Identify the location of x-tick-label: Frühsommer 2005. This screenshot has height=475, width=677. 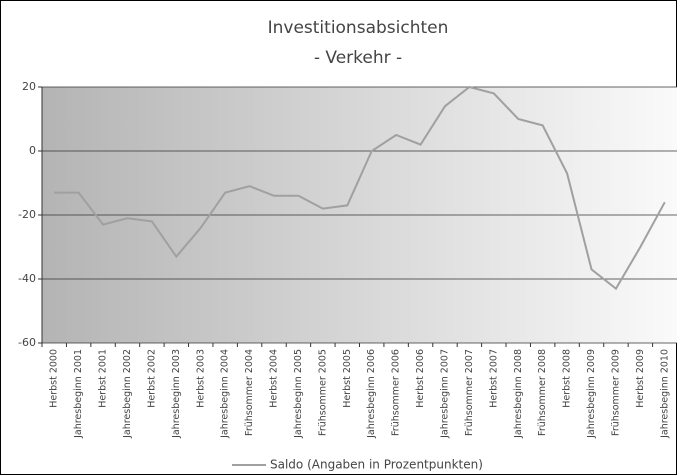
(322, 392).